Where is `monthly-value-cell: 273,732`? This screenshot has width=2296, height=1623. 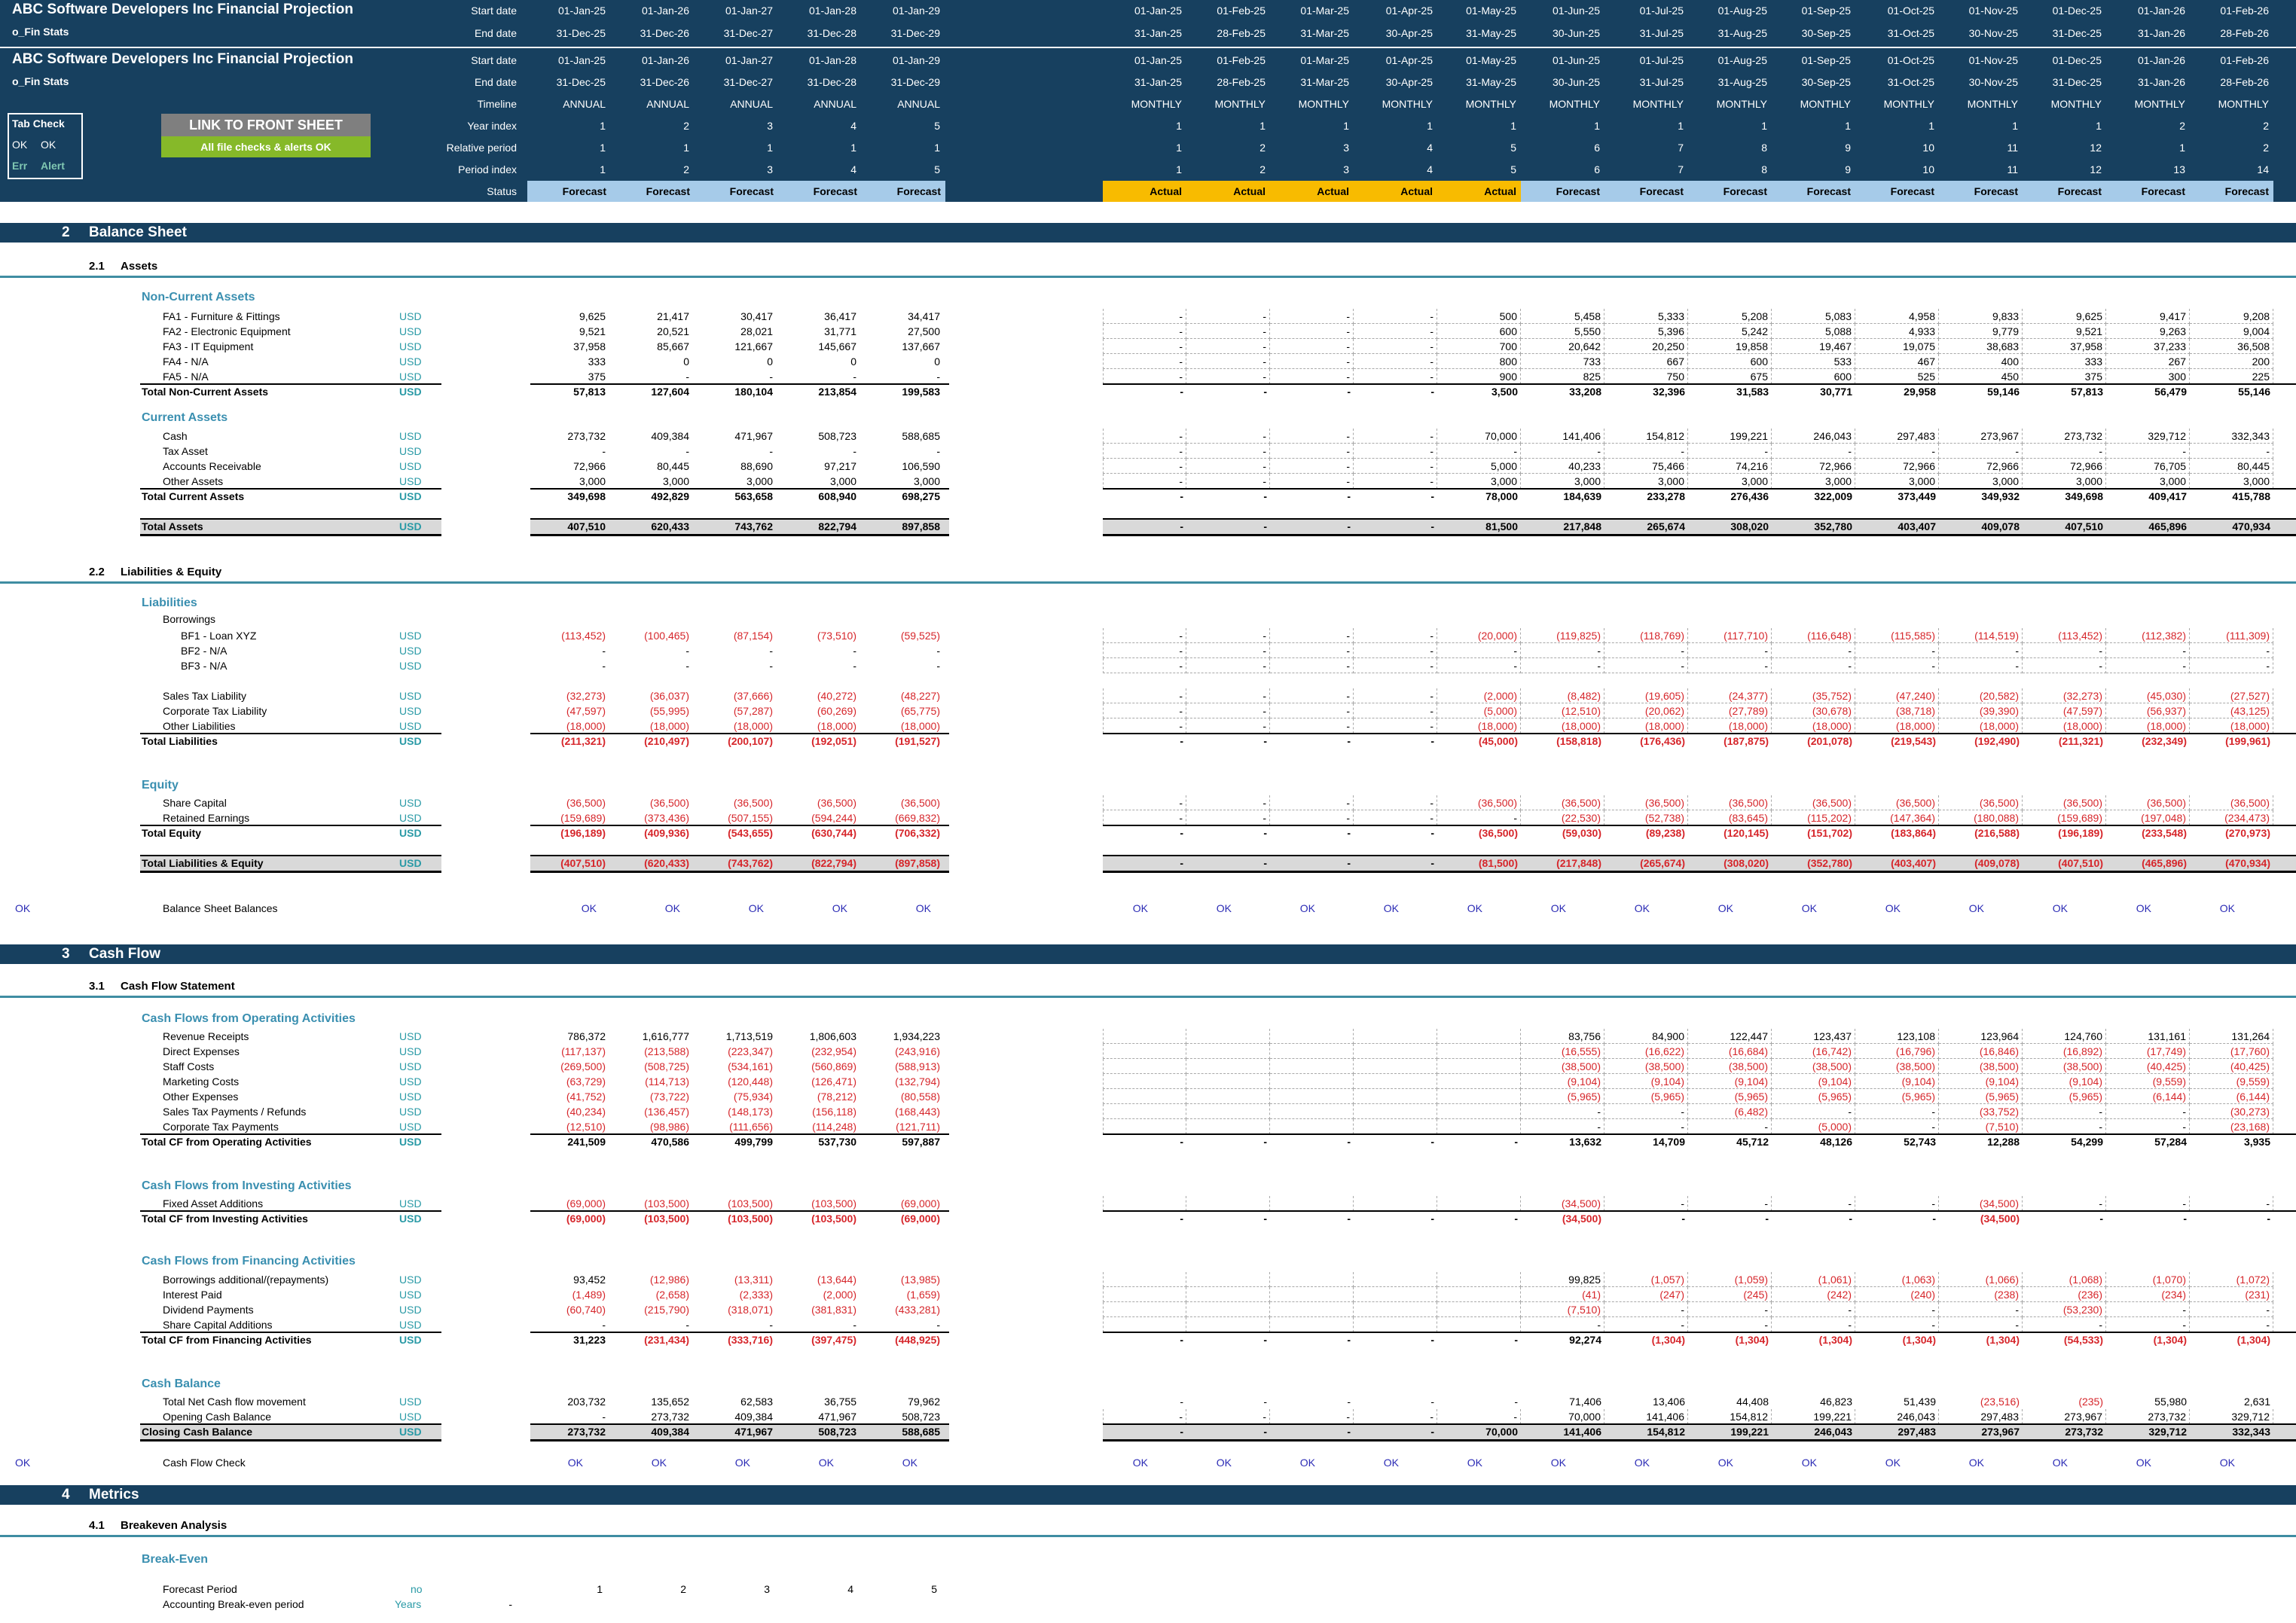 monthly-value-cell: 273,732 is located at coordinates (2064, 436).